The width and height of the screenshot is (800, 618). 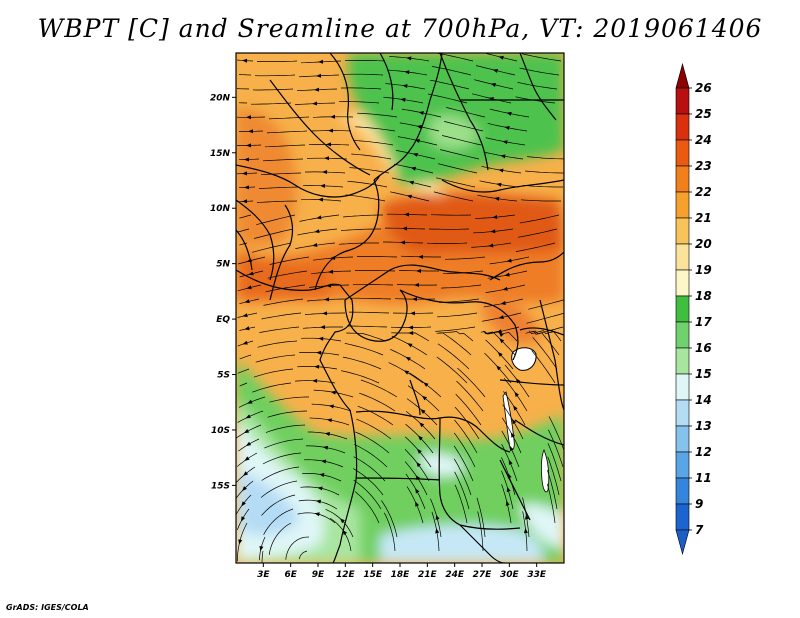 What do you see at coordinates (223, 292) in the screenshot?
I see `y-axis-ticks: 20N 15N 10N 5N EQ 5S 10S 15S` at bounding box center [223, 292].